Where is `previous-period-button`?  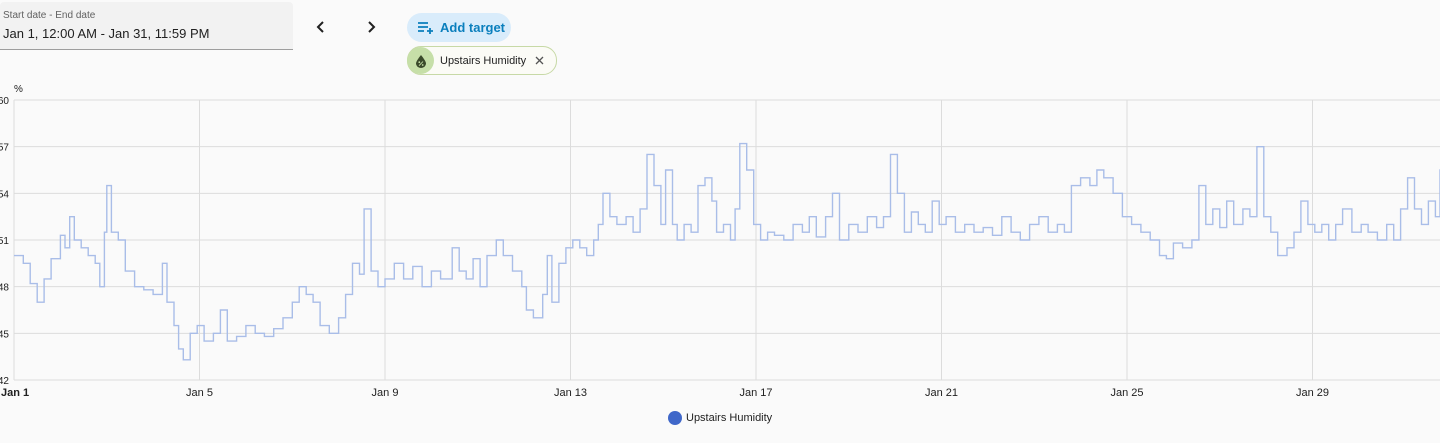
previous-period-button is located at coordinates (321, 27).